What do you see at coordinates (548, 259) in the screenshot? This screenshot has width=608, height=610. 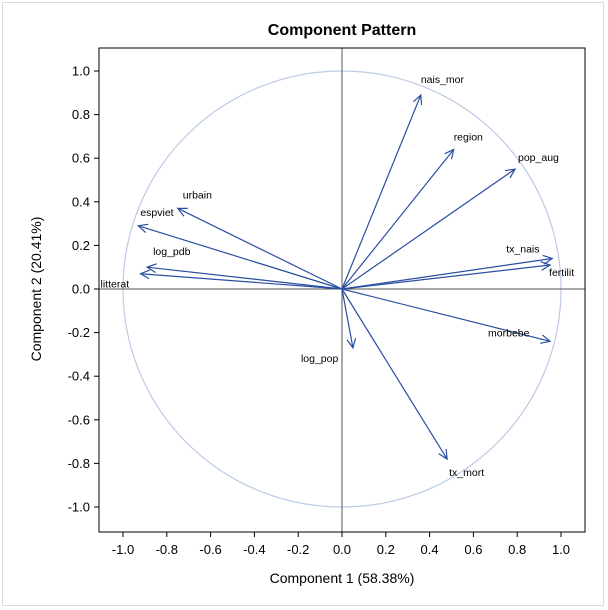 I see `arrowhead-tx_nais` at bounding box center [548, 259].